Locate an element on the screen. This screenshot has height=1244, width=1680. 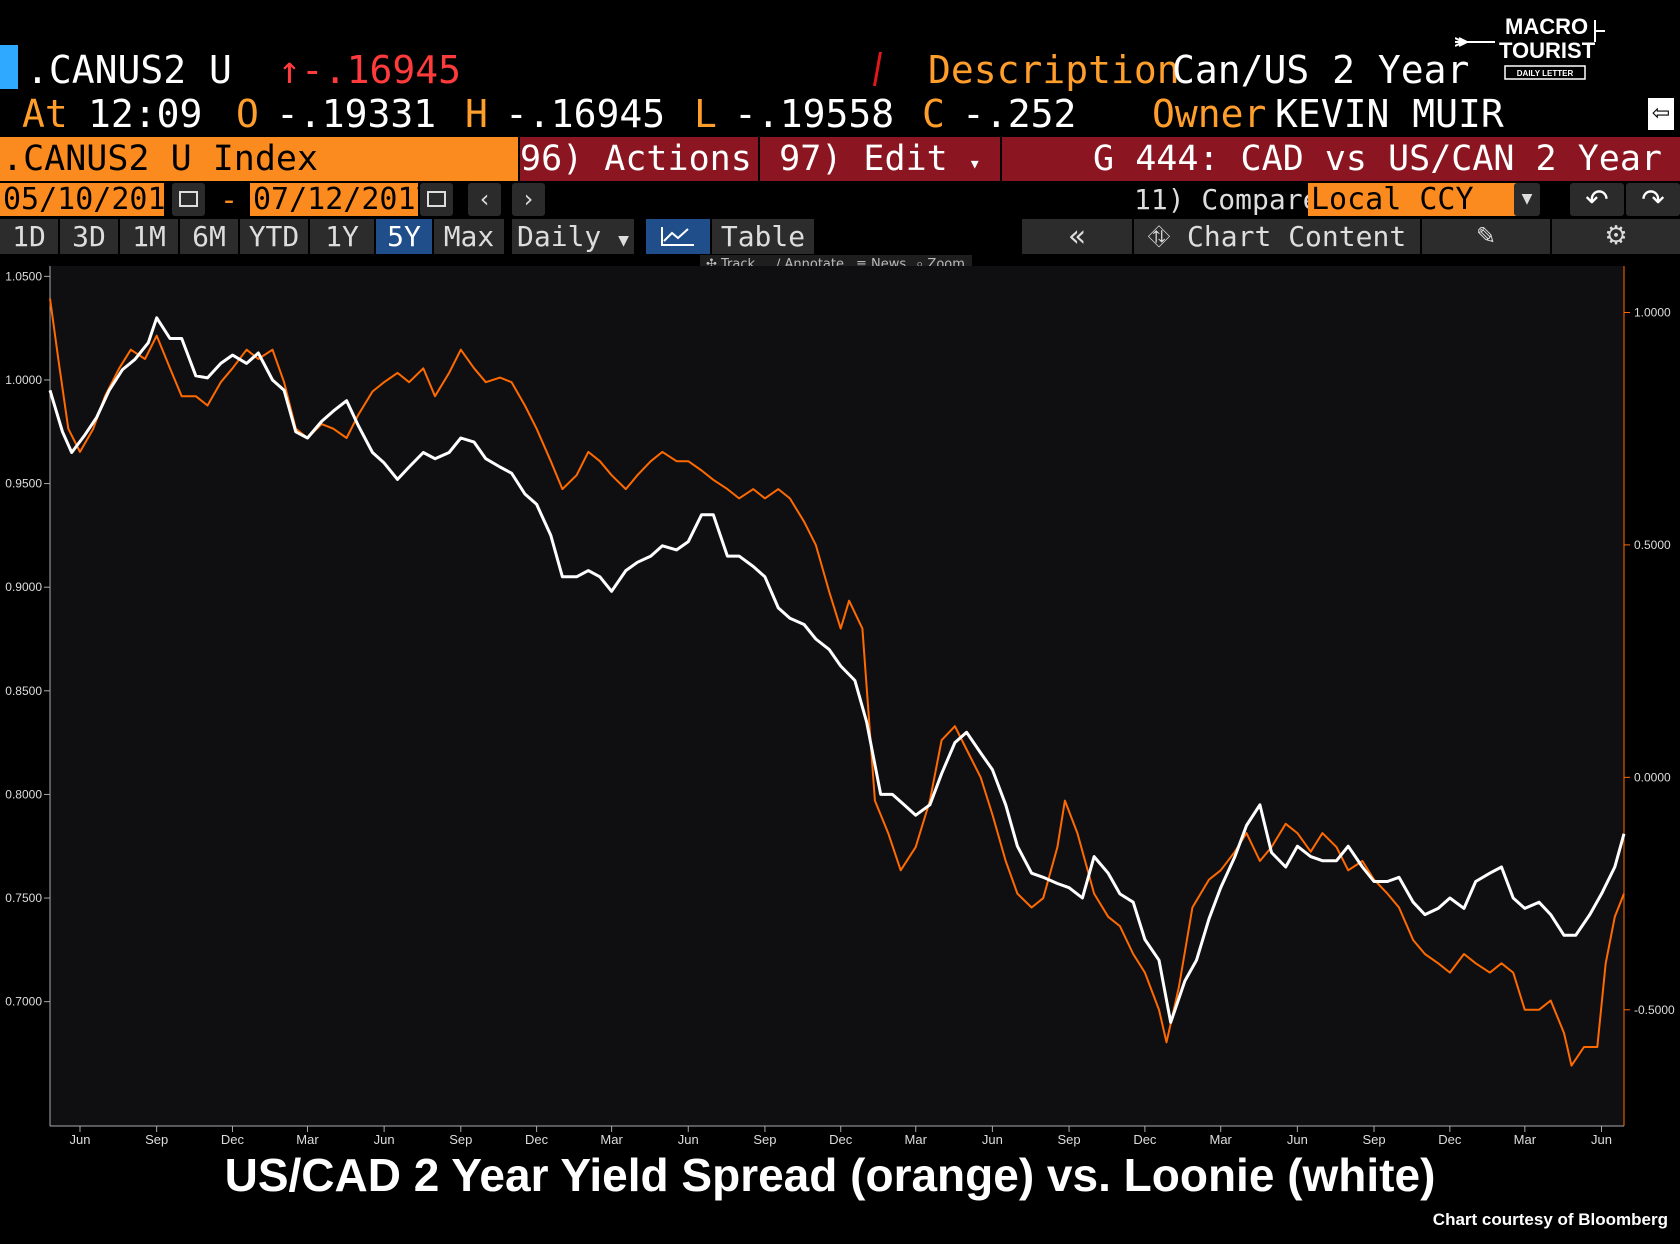
close-value: -.252 is located at coordinates (1019, 114).